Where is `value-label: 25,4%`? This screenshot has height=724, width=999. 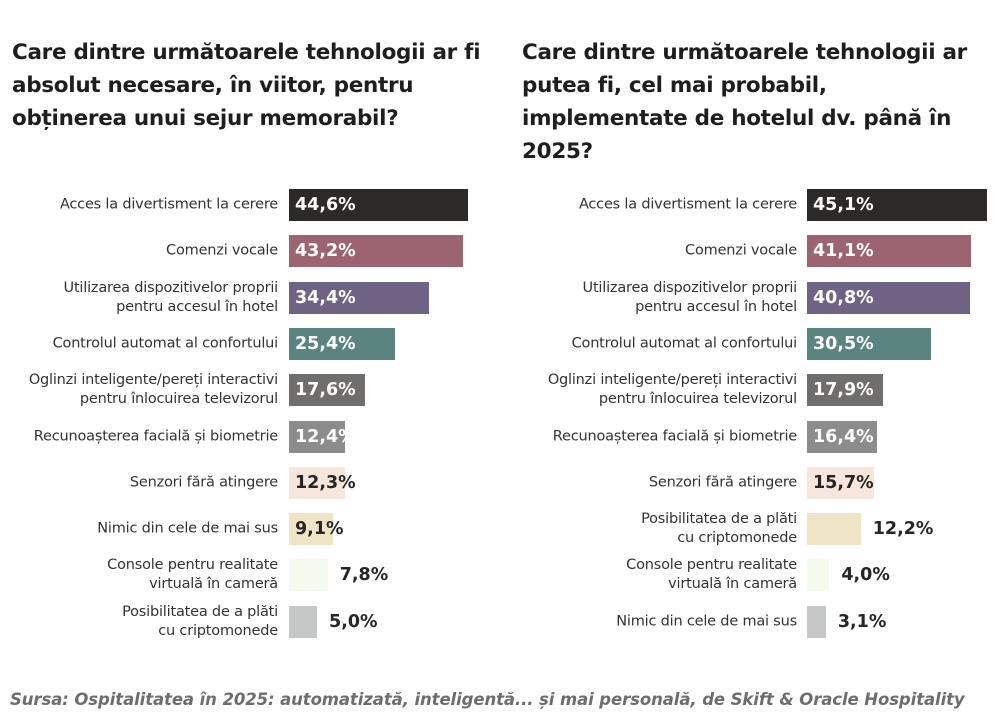
value-label: 25,4% is located at coordinates (325, 343).